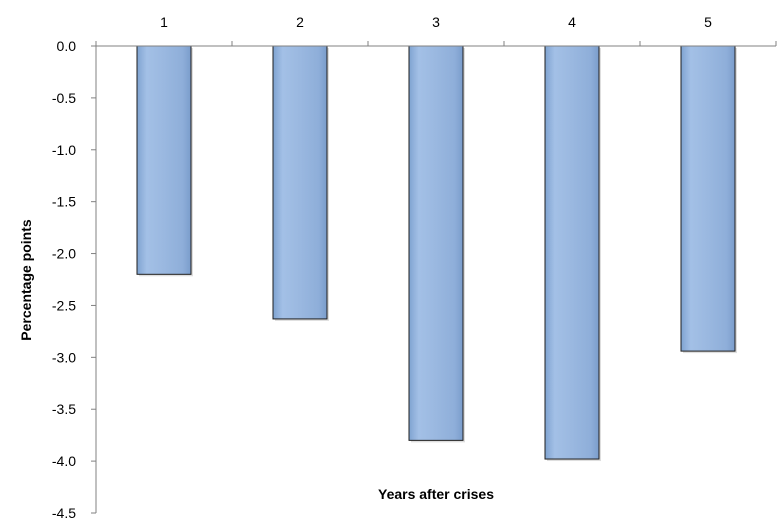  I want to click on y-tick-label: -4.5, so click(64, 513).